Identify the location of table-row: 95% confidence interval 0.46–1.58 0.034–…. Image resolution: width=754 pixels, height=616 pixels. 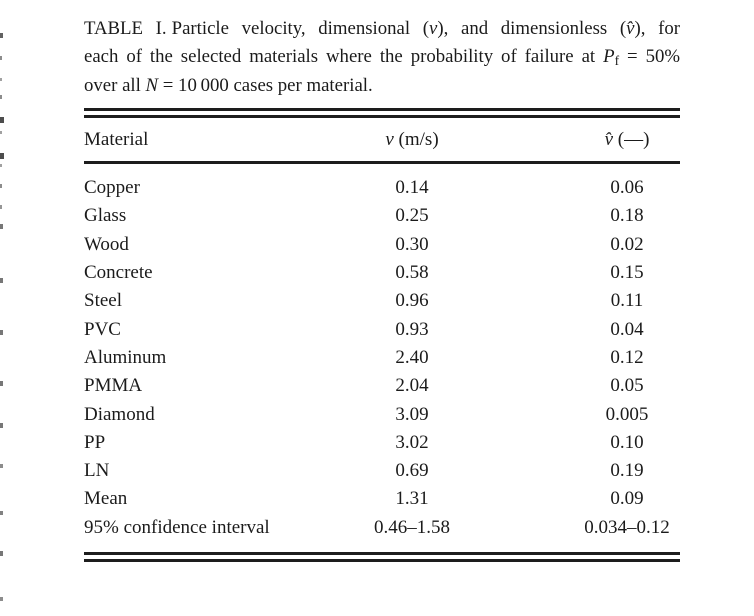
(382, 528).